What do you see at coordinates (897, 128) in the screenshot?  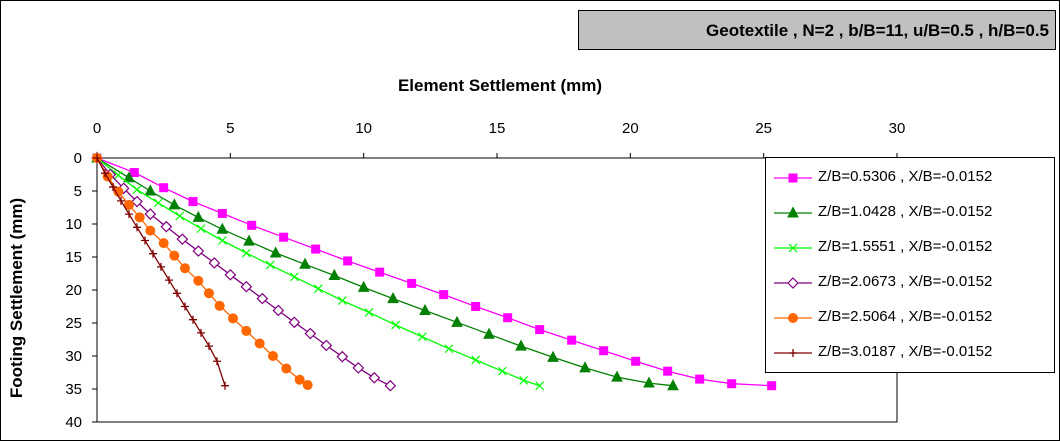 I see `x-tick-label: 30` at bounding box center [897, 128].